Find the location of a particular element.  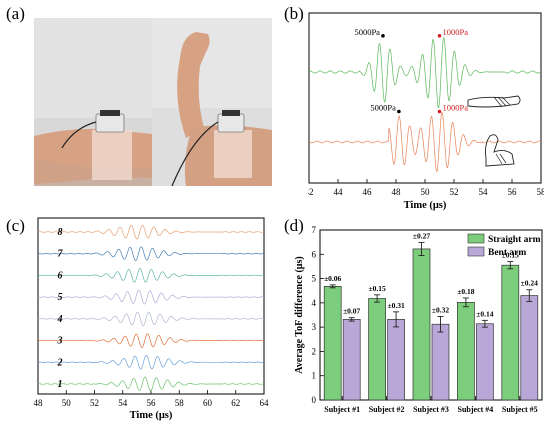

chart-d-ylabel: Average ToF difference (μs) is located at coordinates (299, 314).